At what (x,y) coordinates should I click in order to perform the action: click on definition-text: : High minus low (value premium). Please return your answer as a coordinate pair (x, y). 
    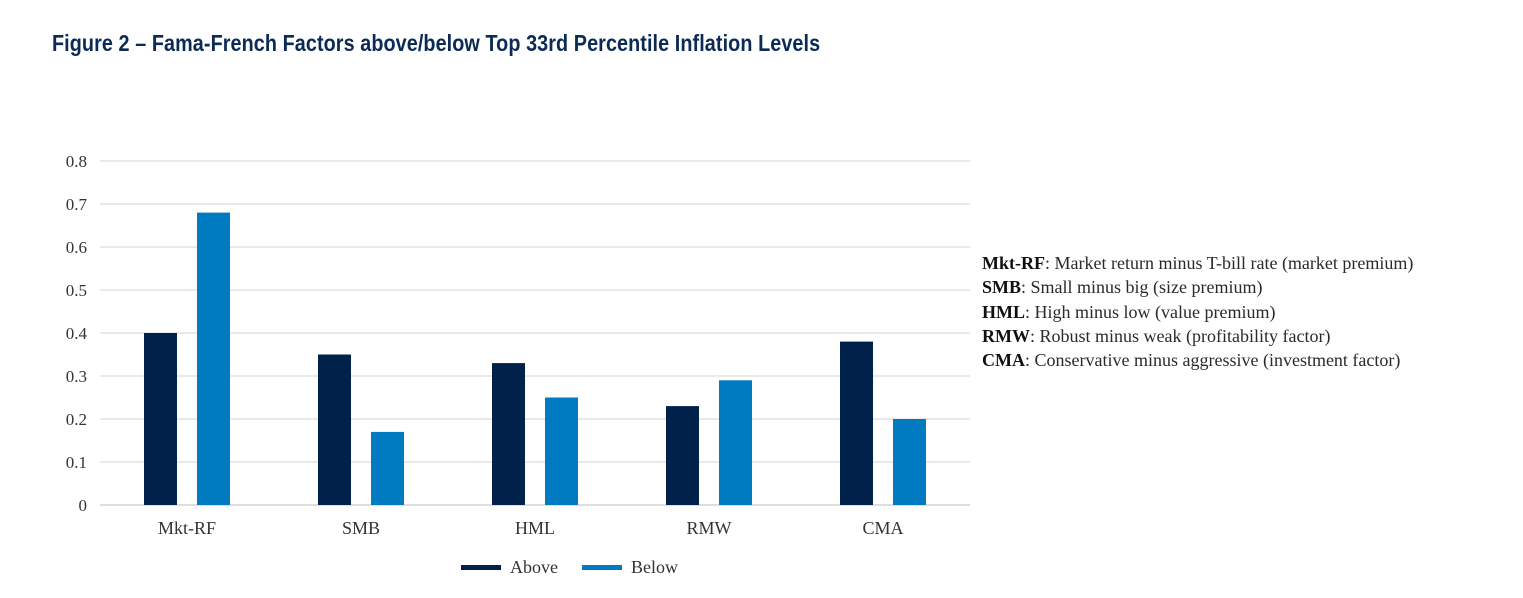
    Looking at the image, I should click on (1150, 311).